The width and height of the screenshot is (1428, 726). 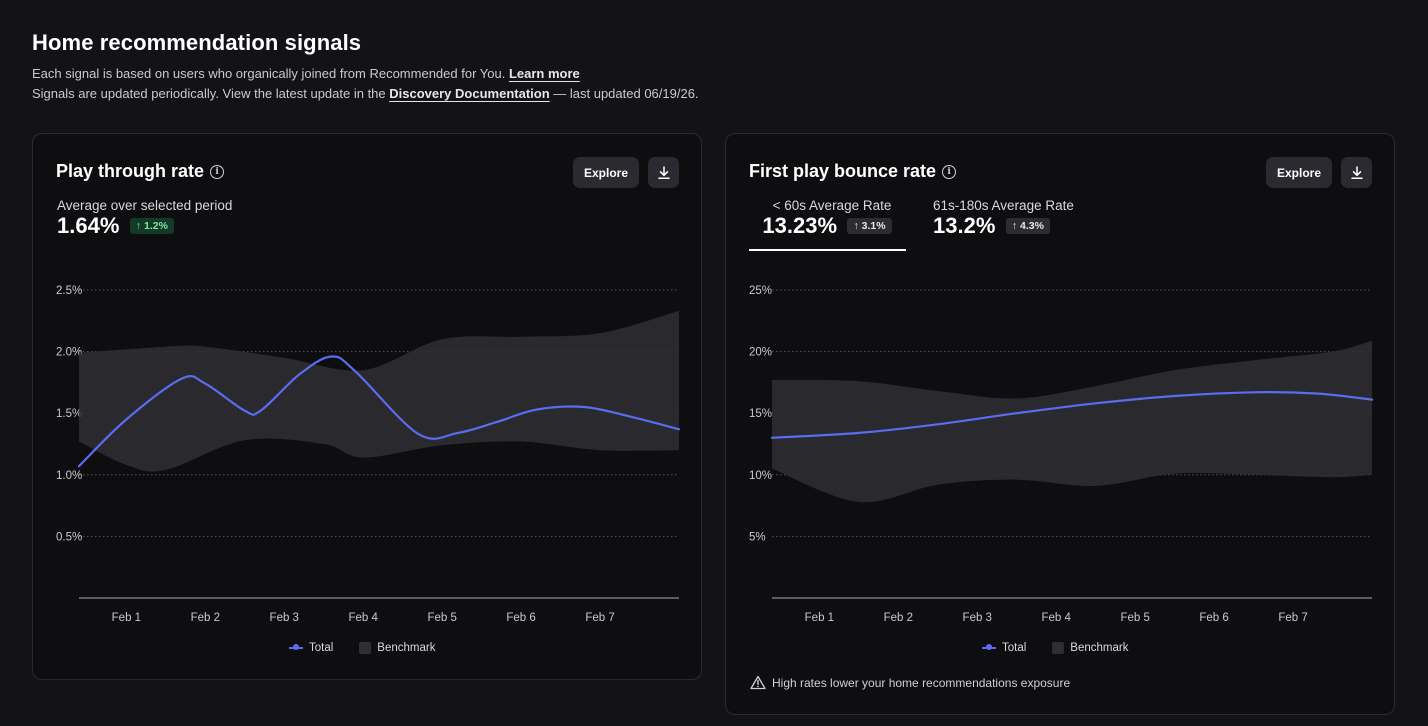 What do you see at coordinates (469, 93) in the screenshot?
I see `discovery-documentation-link: Discovery Documentation` at bounding box center [469, 93].